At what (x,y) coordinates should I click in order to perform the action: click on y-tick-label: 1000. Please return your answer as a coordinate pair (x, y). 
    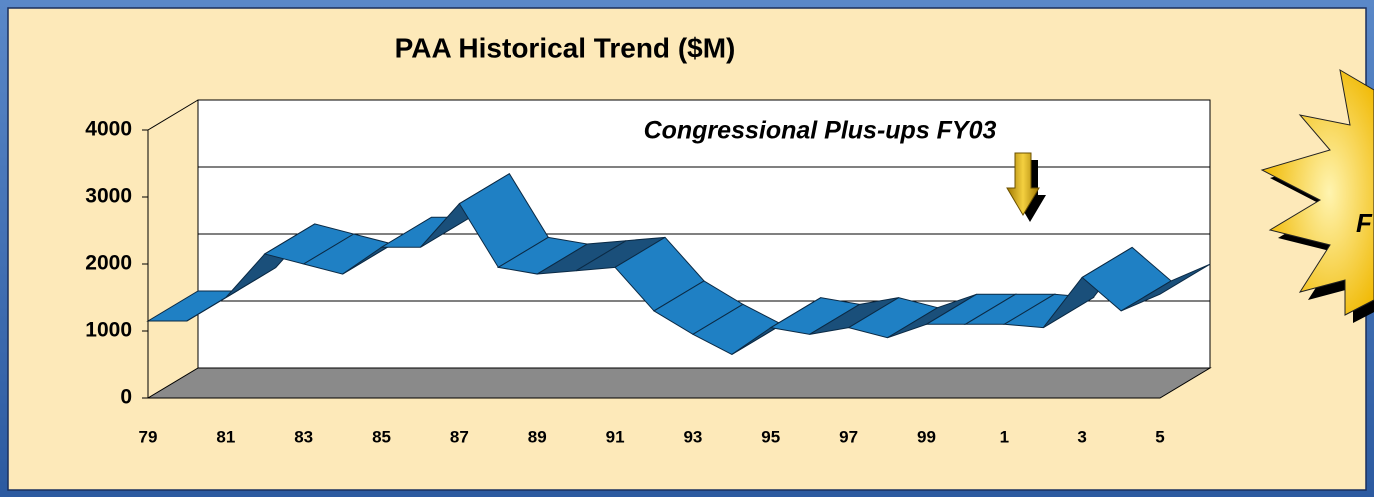
    Looking at the image, I should click on (108, 330).